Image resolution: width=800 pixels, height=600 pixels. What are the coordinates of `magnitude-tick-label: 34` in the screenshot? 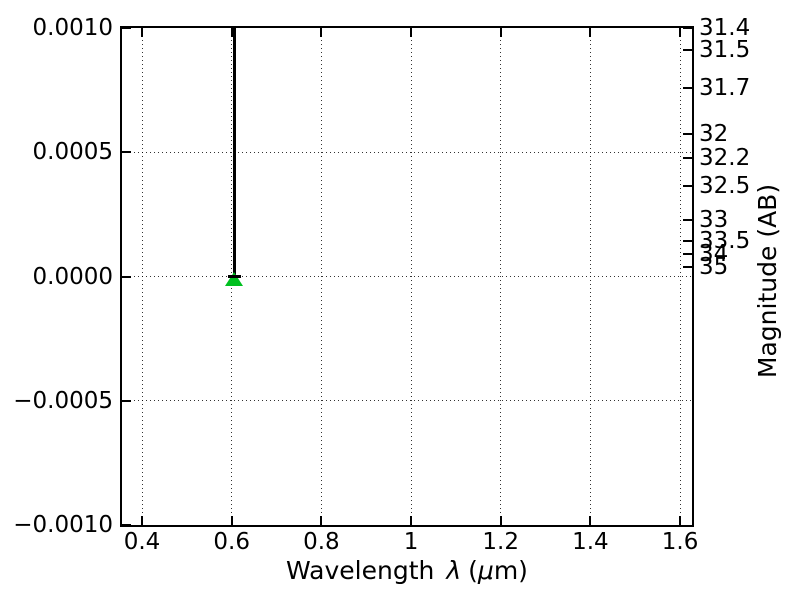 It's located at (714, 253).